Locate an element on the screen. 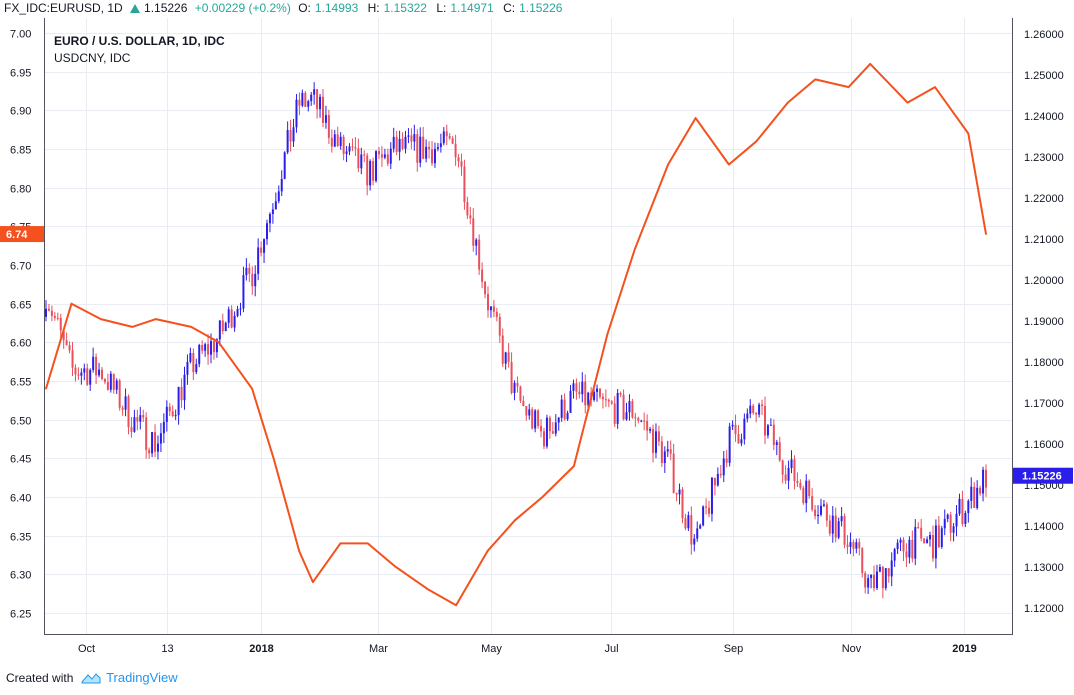 The width and height of the screenshot is (1074, 695). x-tick-label: May is located at coordinates (491, 649).